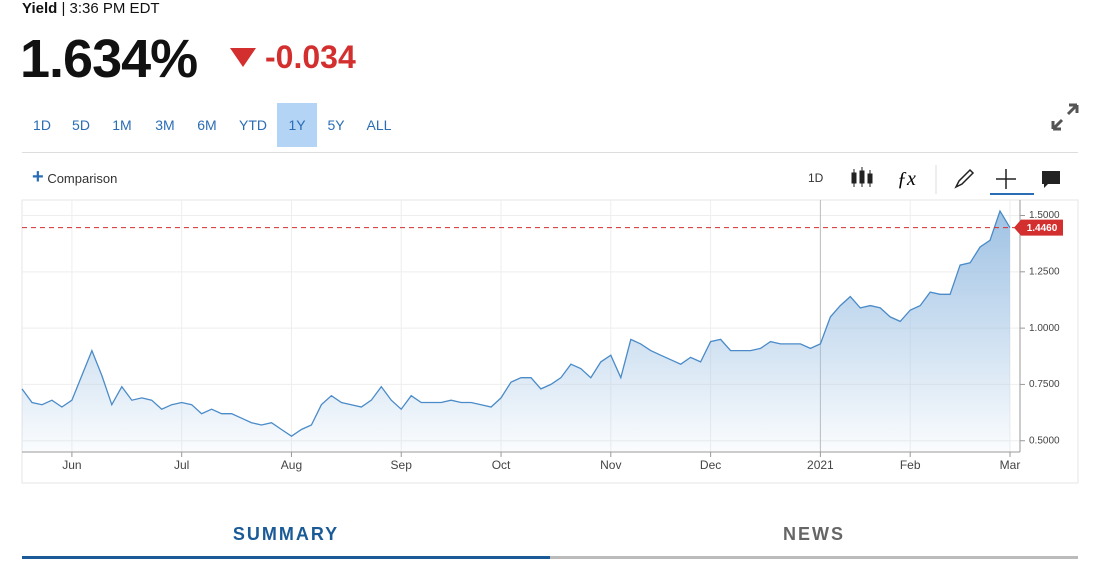  What do you see at coordinates (1044, 328) in the screenshot?
I see `y-tick-label: 1.0000` at bounding box center [1044, 328].